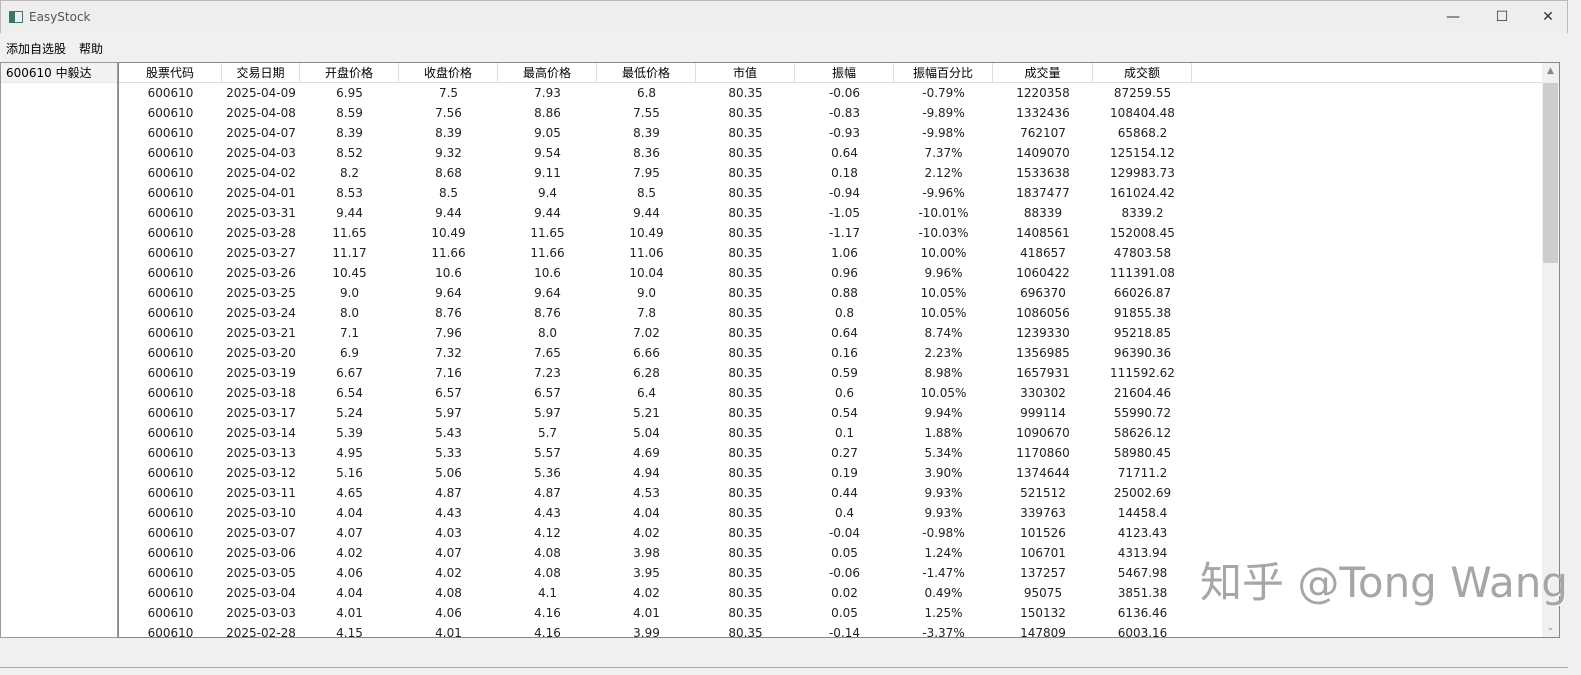 This screenshot has height=675, width=1581. Describe the element at coordinates (1142, 373) in the screenshot. I see `table-cell: 111592.62` at that location.